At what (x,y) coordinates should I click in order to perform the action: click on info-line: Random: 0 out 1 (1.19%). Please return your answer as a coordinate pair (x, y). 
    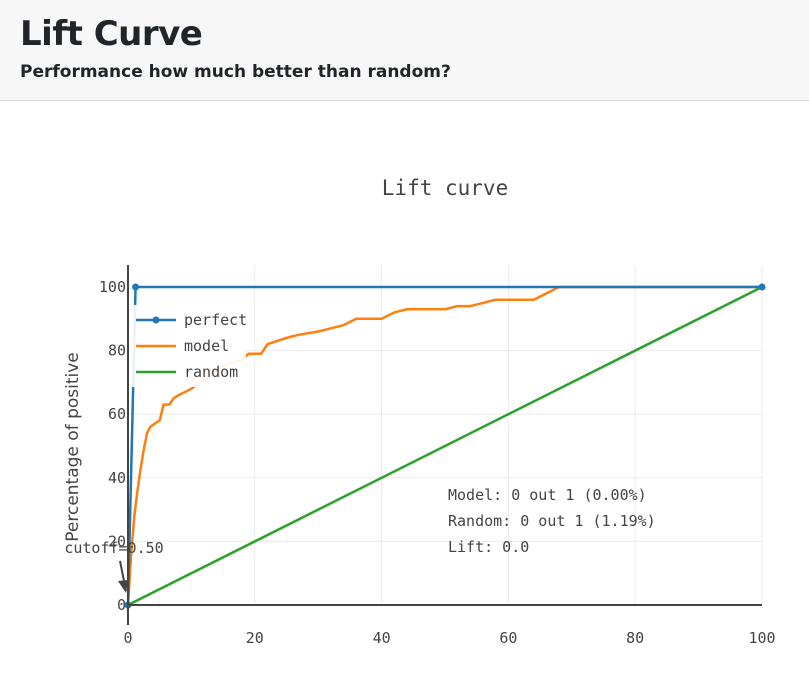
    Looking at the image, I should click on (552, 521).